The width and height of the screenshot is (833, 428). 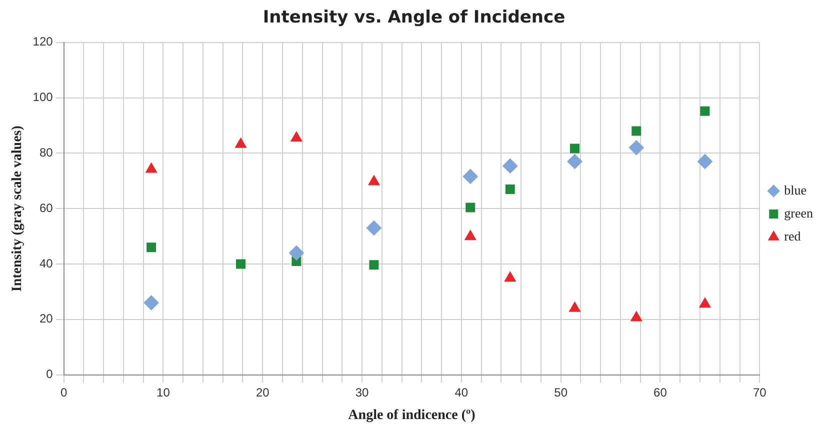 I want to click on x-tick-label: 70, so click(x=759, y=392).